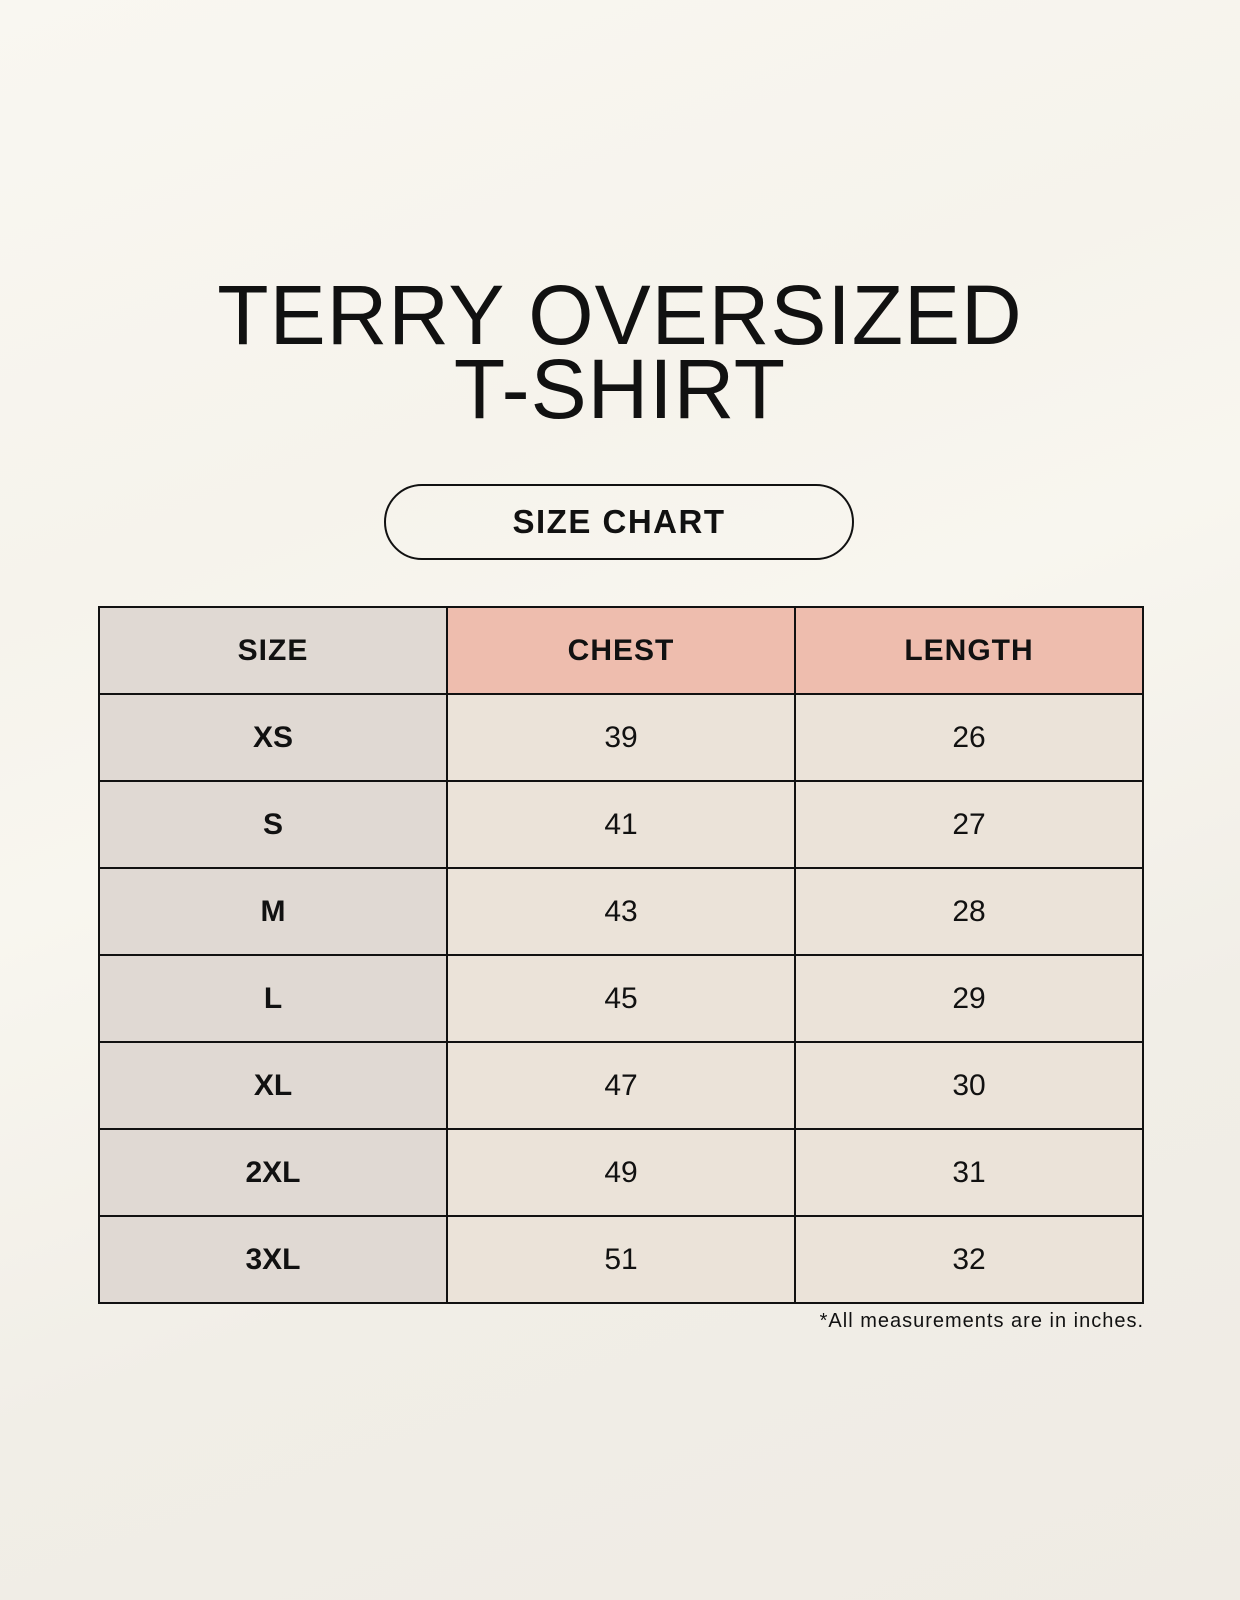  Describe the element at coordinates (273, 1172) in the screenshot. I see `size-cell: 2XL` at that location.